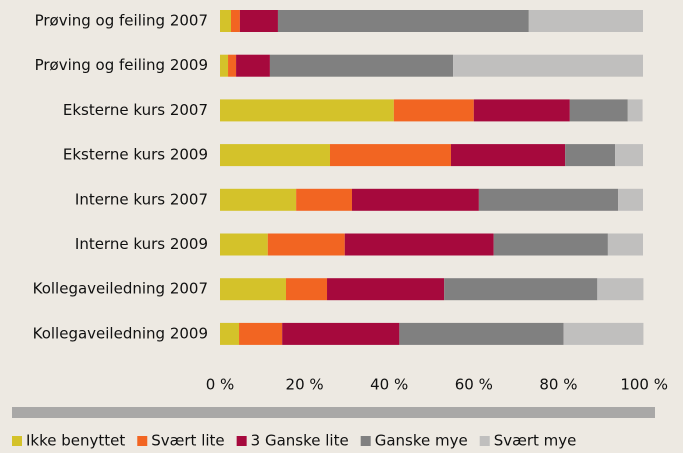  What do you see at coordinates (300, 441) in the screenshot?
I see `legend-label: 3 Ganske lite` at bounding box center [300, 441].